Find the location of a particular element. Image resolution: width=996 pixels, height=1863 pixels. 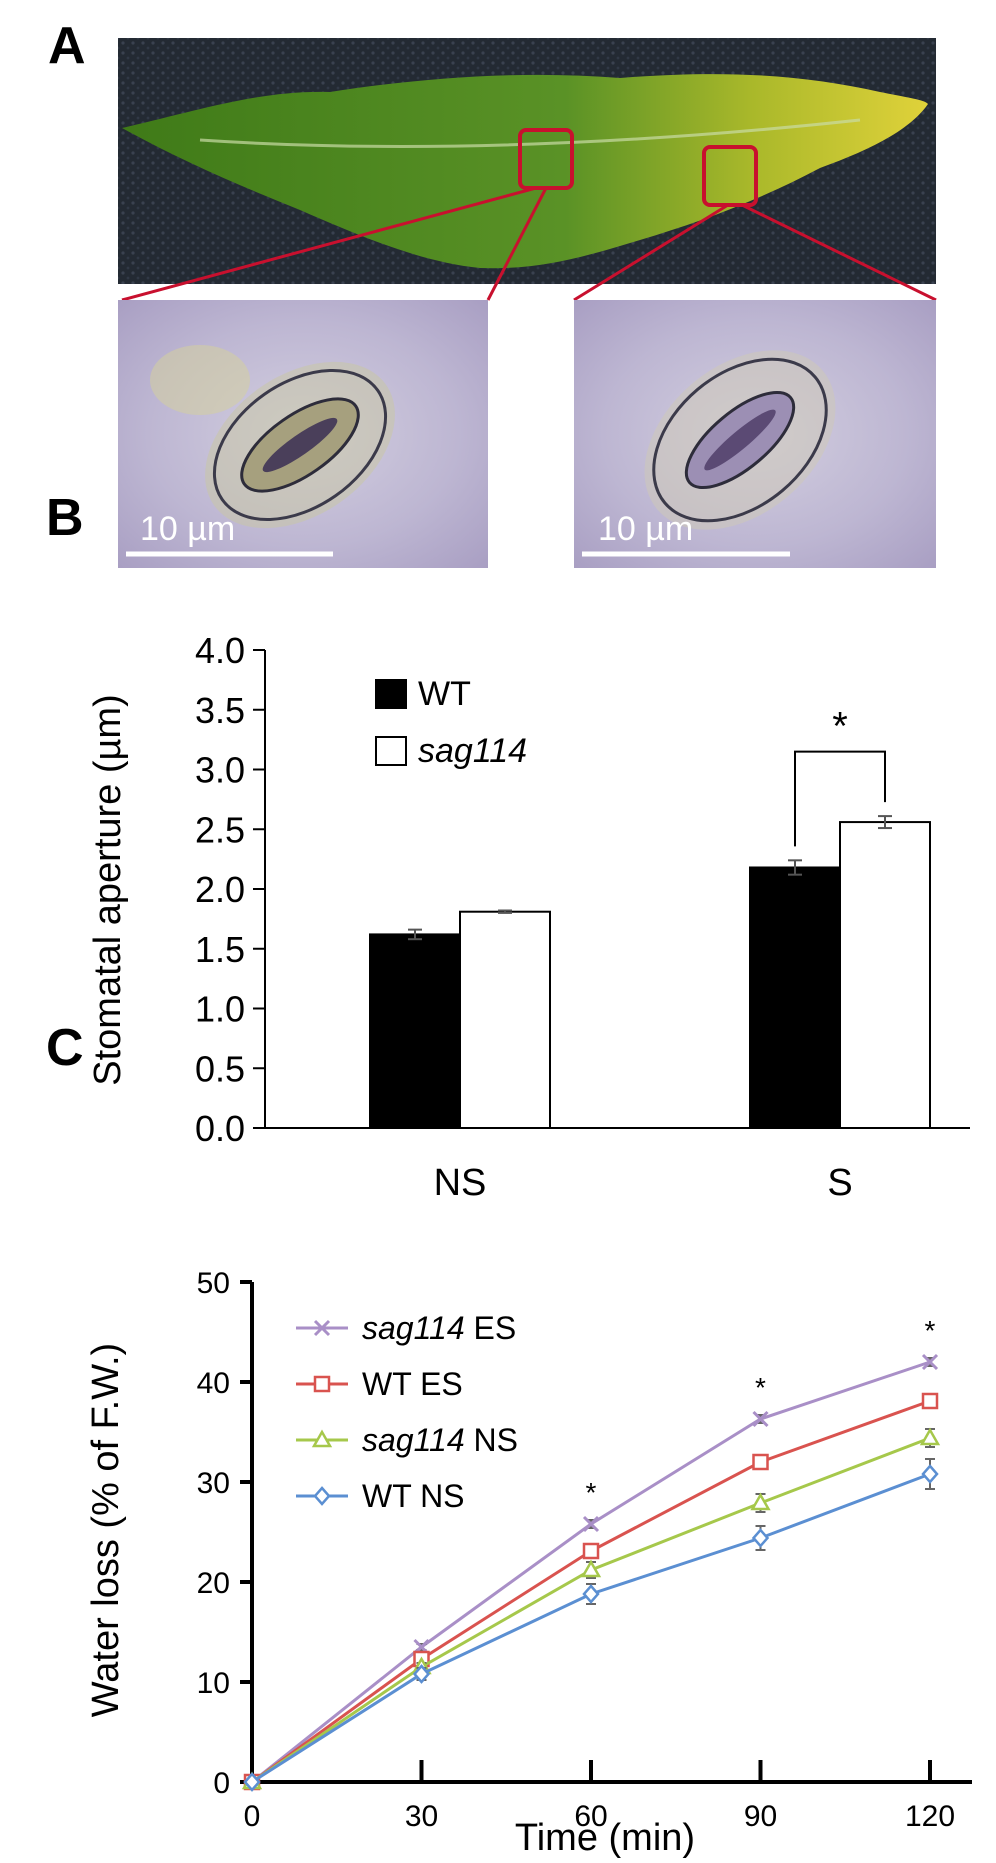

c-y-tick-label: 10 is located at coordinates (213, 1683).